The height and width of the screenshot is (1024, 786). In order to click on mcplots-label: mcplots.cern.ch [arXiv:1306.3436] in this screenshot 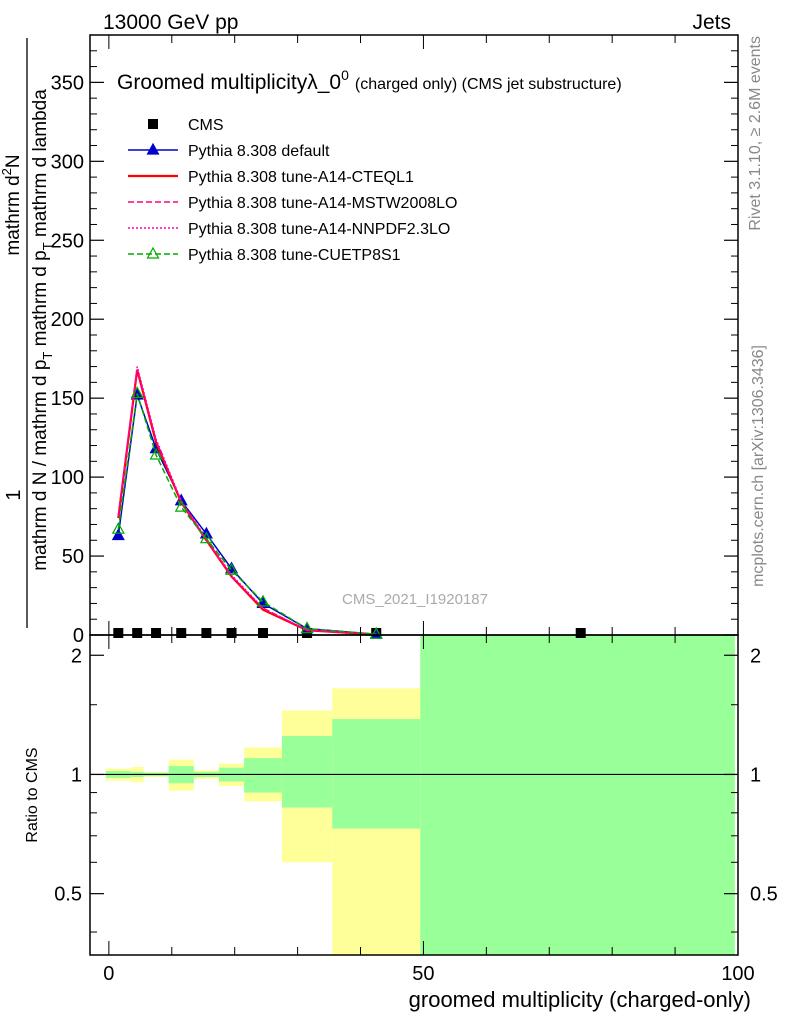, I will do `click(758, 466)`.